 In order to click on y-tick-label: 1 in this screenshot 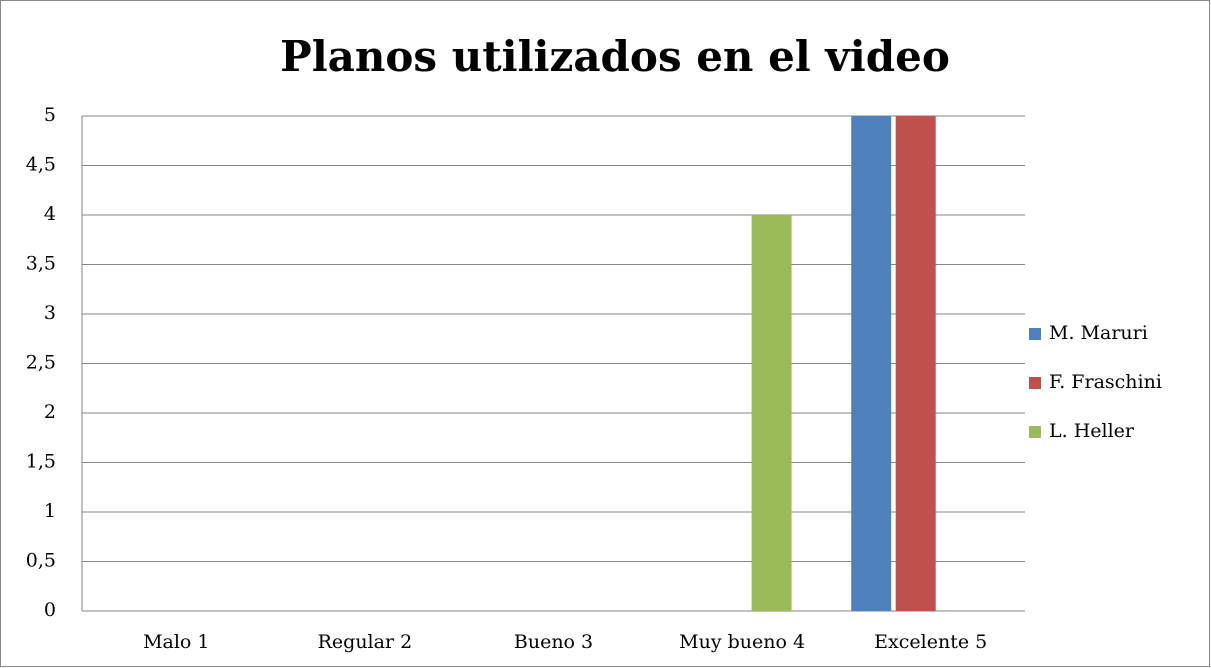, I will do `click(50, 511)`.